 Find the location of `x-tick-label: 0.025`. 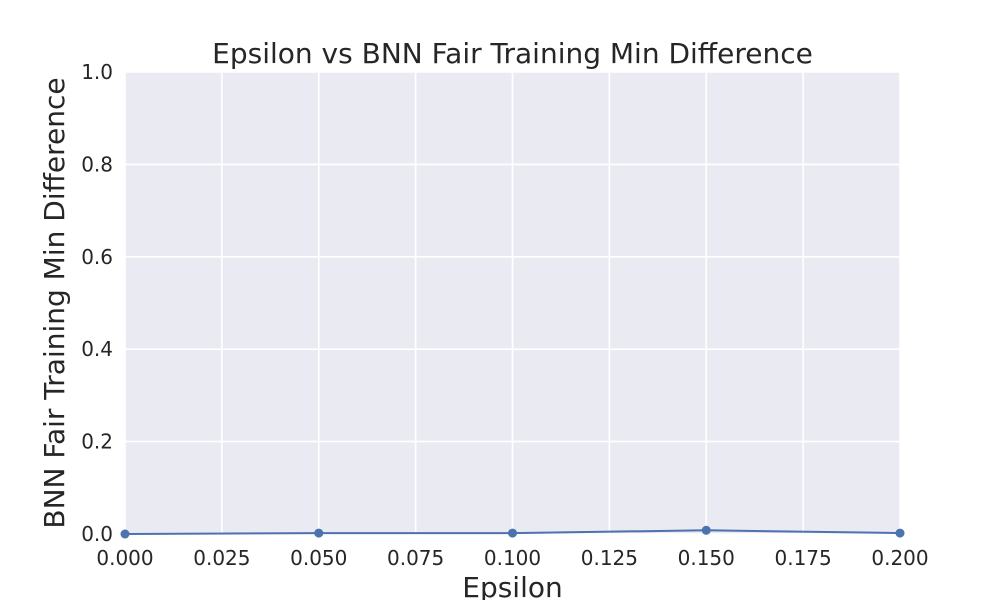

x-tick-label: 0.025 is located at coordinates (221, 558).